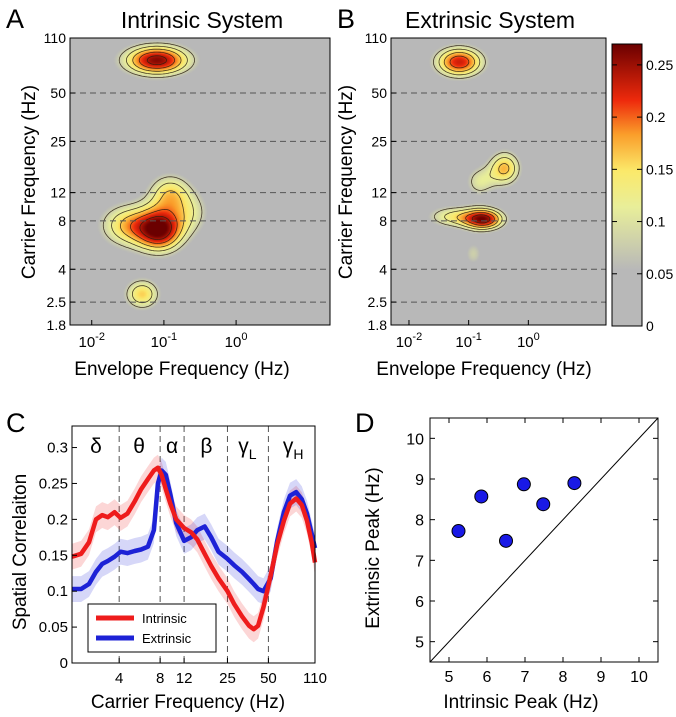  I want to click on band-label: β, so click(206, 446).